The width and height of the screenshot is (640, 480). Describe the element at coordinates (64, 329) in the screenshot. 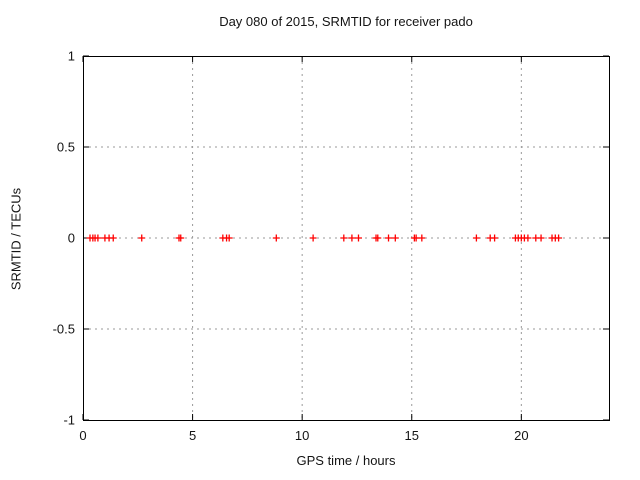

I see `y-tick-label: -0.5` at that location.